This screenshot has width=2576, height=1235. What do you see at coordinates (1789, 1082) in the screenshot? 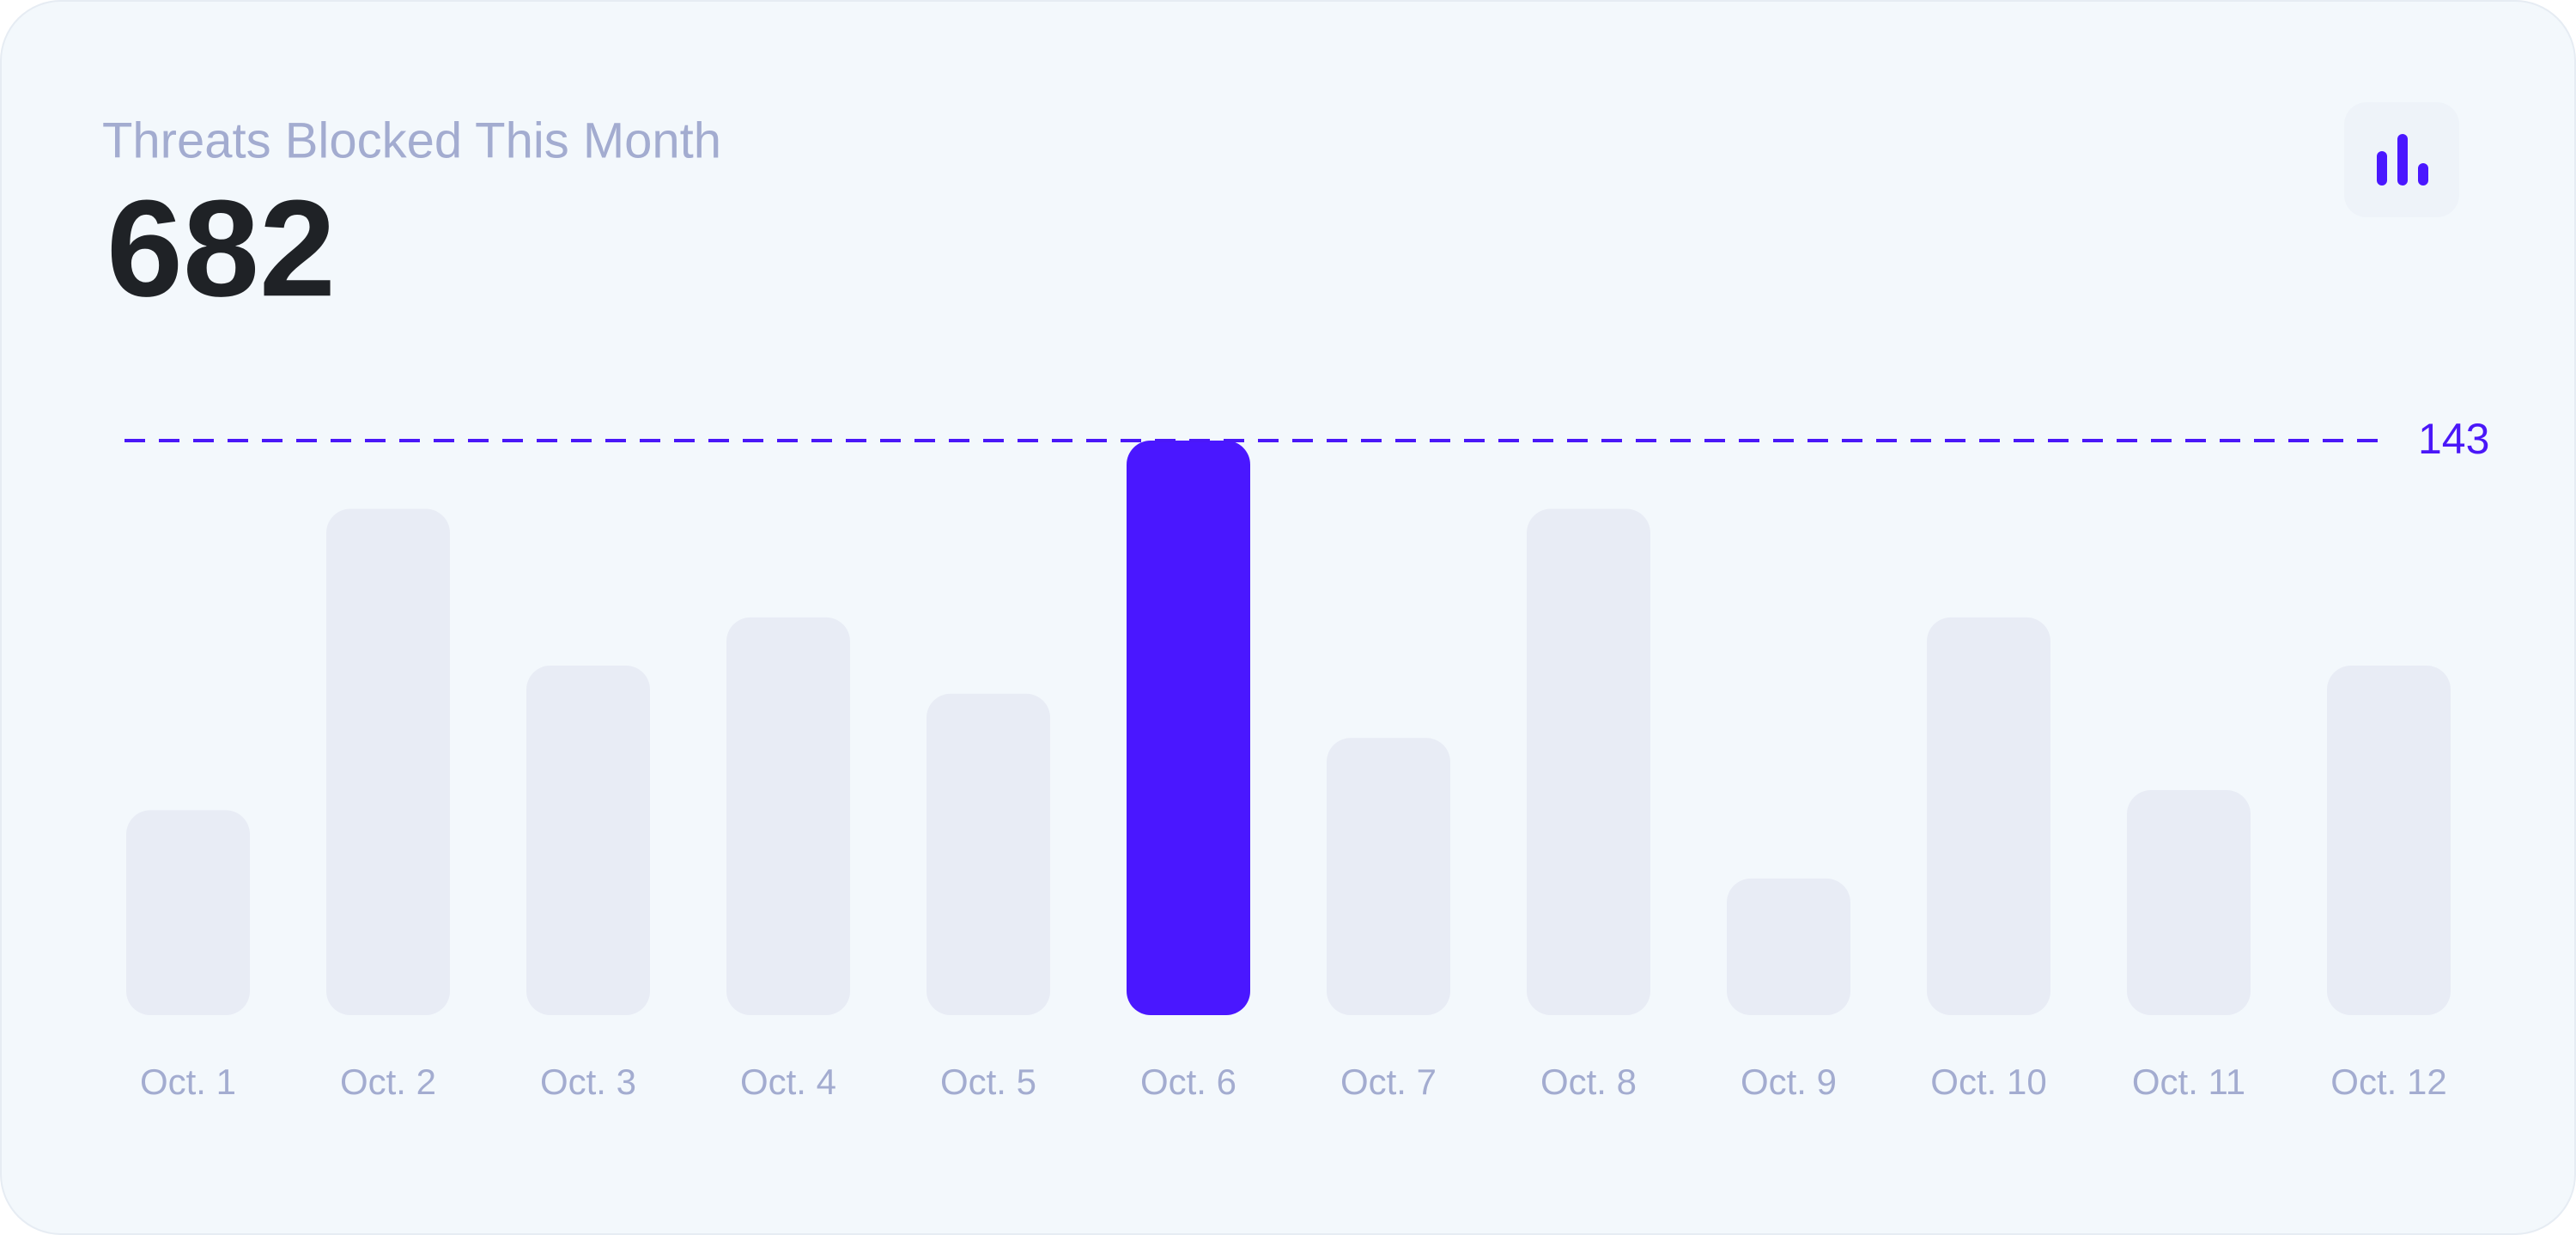
I see `x-tick-label: Oct. 9` at bounding box center [1789, 1082].